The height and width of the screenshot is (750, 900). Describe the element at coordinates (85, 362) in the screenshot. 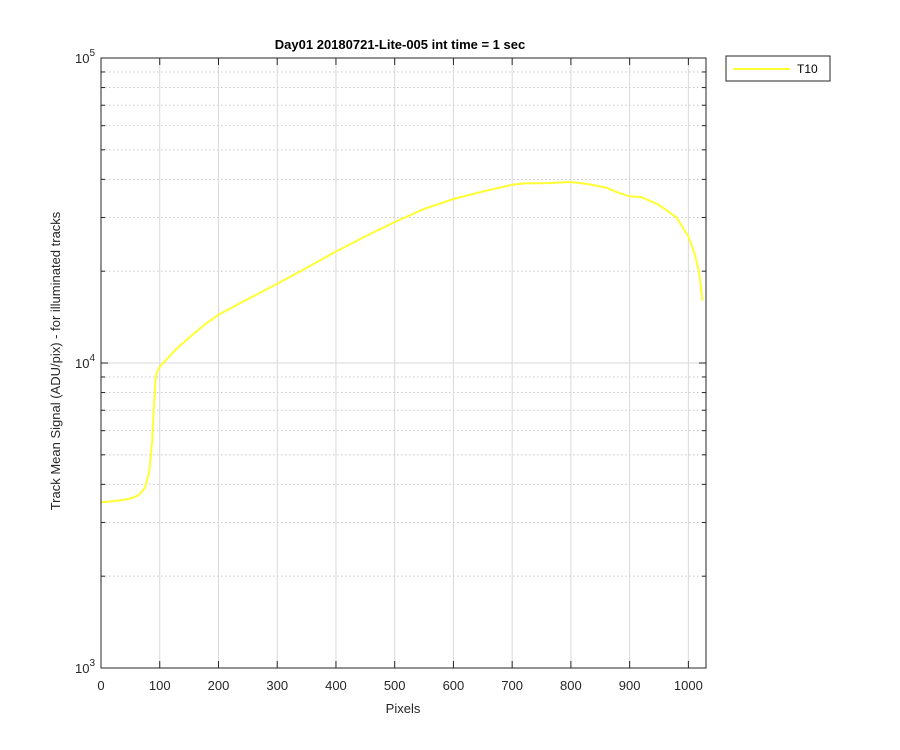

I see `y-tick-label: 10⁴` at that location.